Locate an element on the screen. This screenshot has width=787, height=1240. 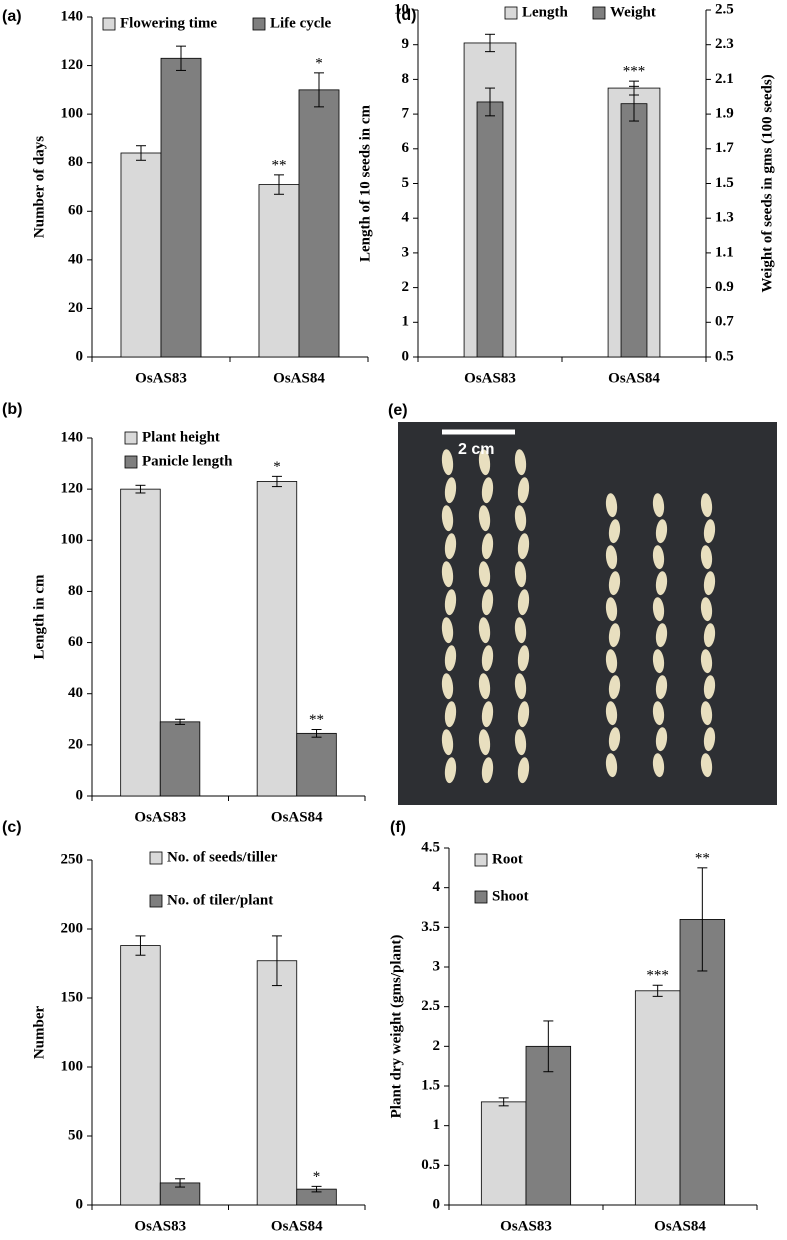
y-tick-label: 20 is located at coordinates (75, 308).